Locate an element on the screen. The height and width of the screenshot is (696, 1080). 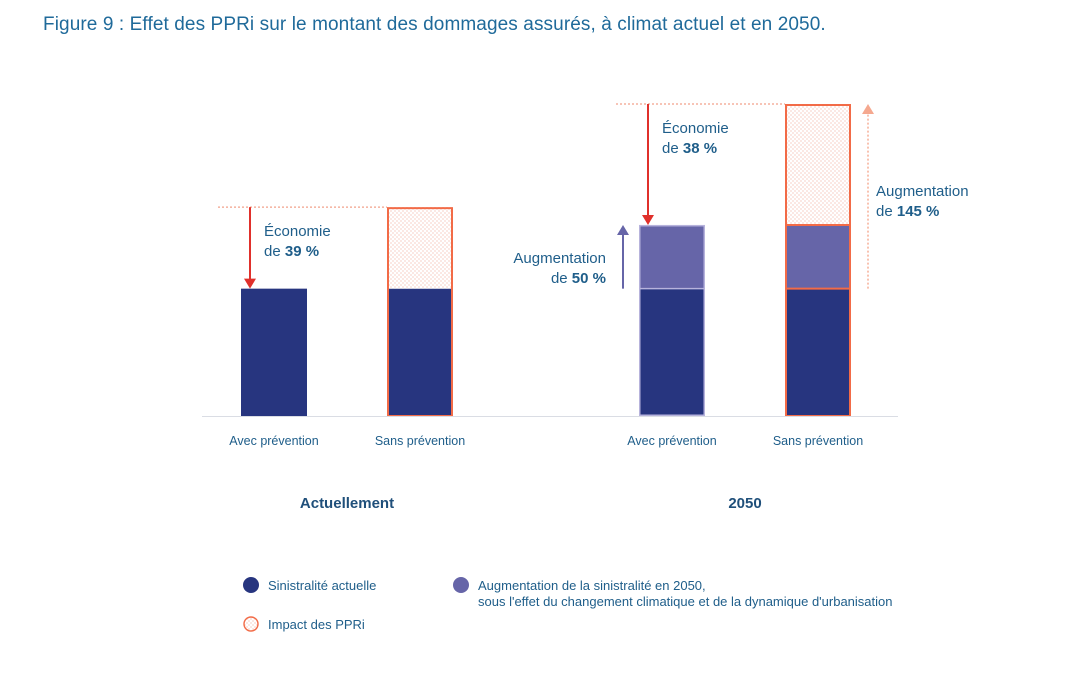
group-label: Actuellement is located at coordinates (347, 503).